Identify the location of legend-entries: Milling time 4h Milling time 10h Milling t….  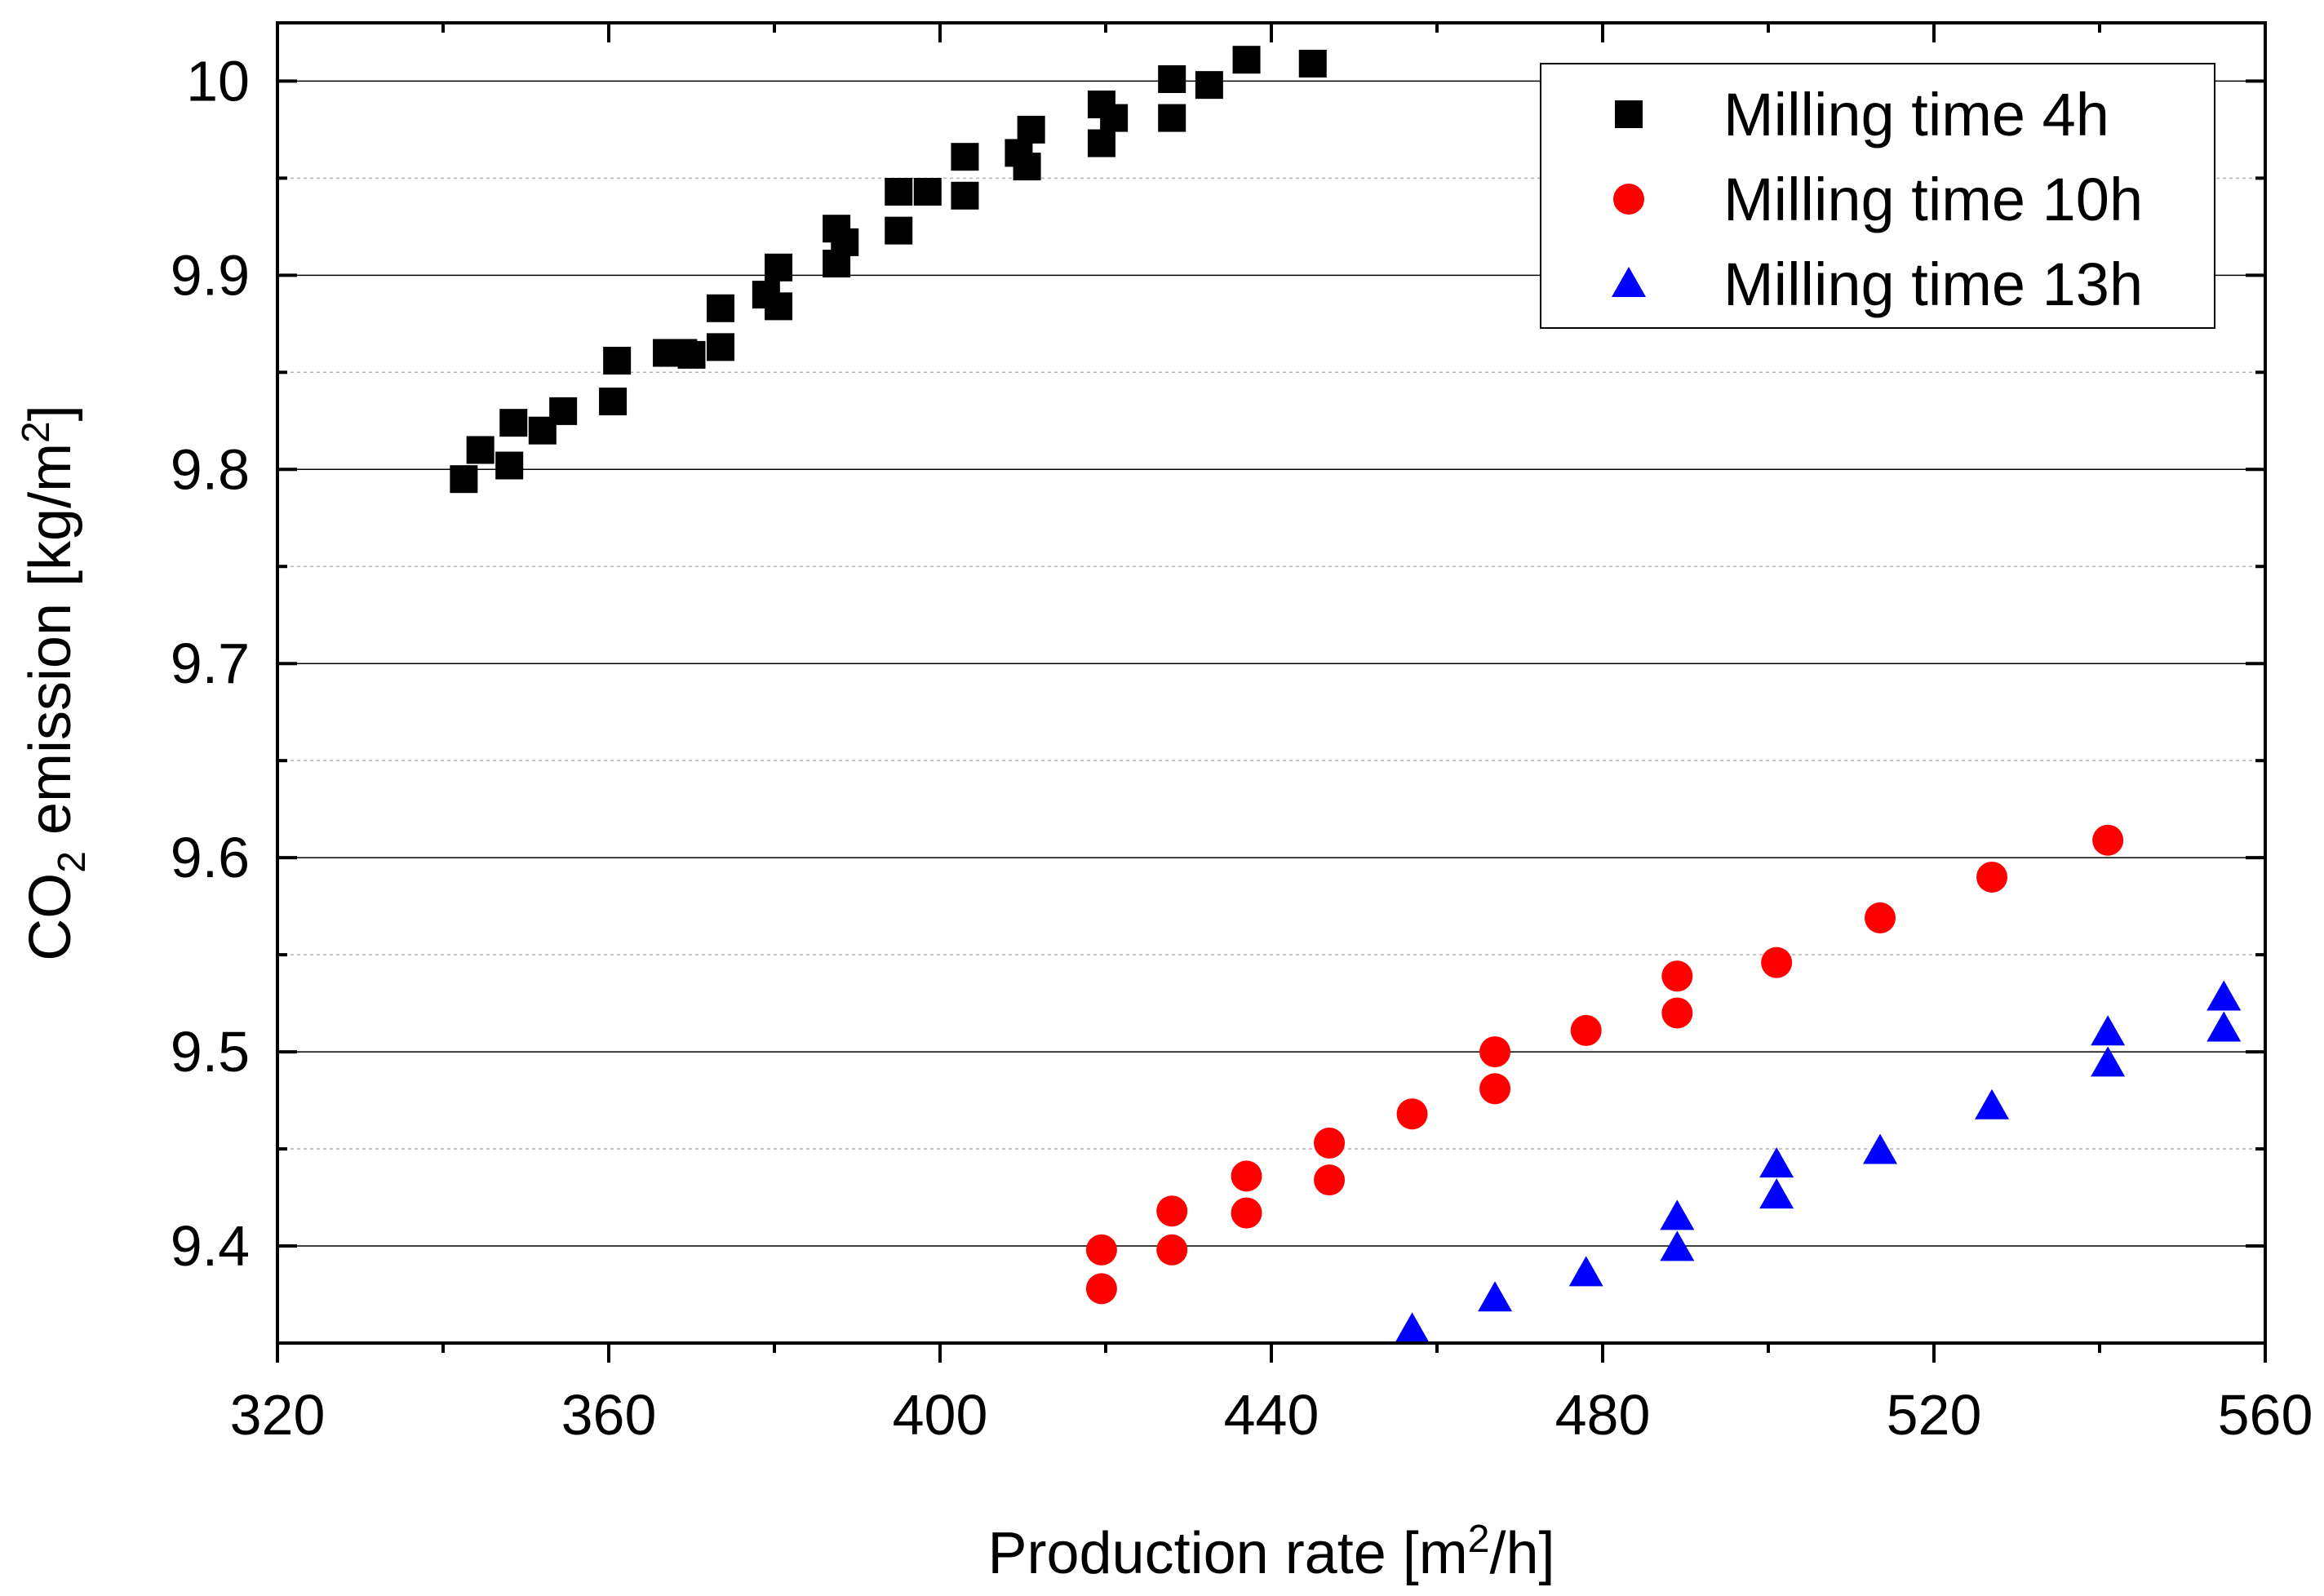
(1877, 199).